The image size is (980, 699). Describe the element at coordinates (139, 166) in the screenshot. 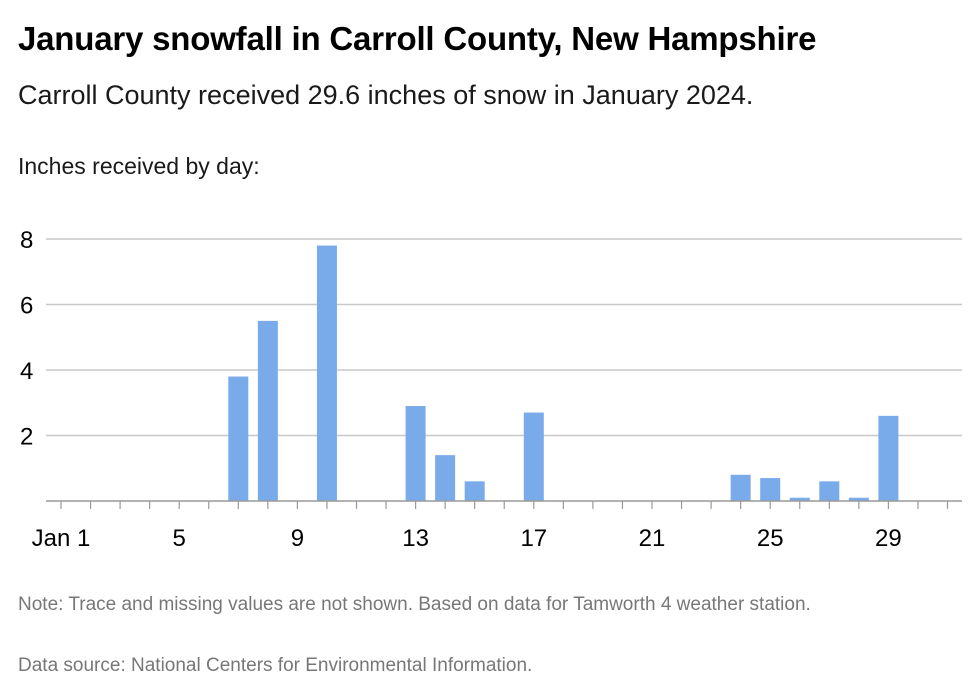

I see `y-axis-label: Inches received by day:` at that location.